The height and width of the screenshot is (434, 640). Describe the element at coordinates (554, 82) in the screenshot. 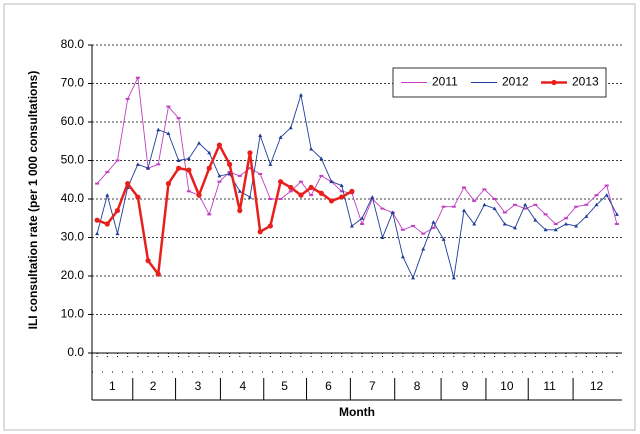

I see `legend-marker` at that location.